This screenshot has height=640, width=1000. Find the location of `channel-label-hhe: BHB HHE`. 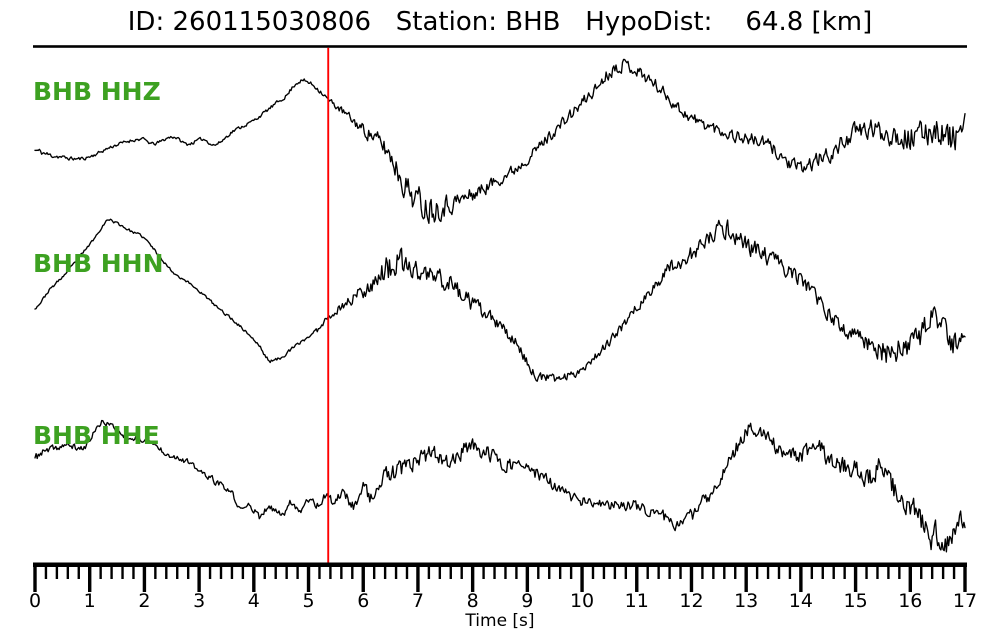

channel-label-hhe: BHB HHE is located at coordinates (96, 435).